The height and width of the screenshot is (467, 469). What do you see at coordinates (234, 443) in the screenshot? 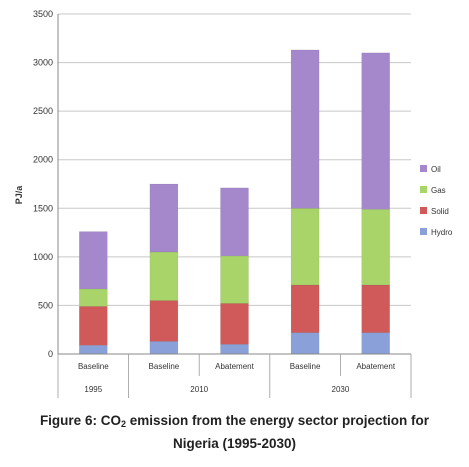
I see `caption-line2: Nigeria (1995-2030)` at bounding box center [234, 443].